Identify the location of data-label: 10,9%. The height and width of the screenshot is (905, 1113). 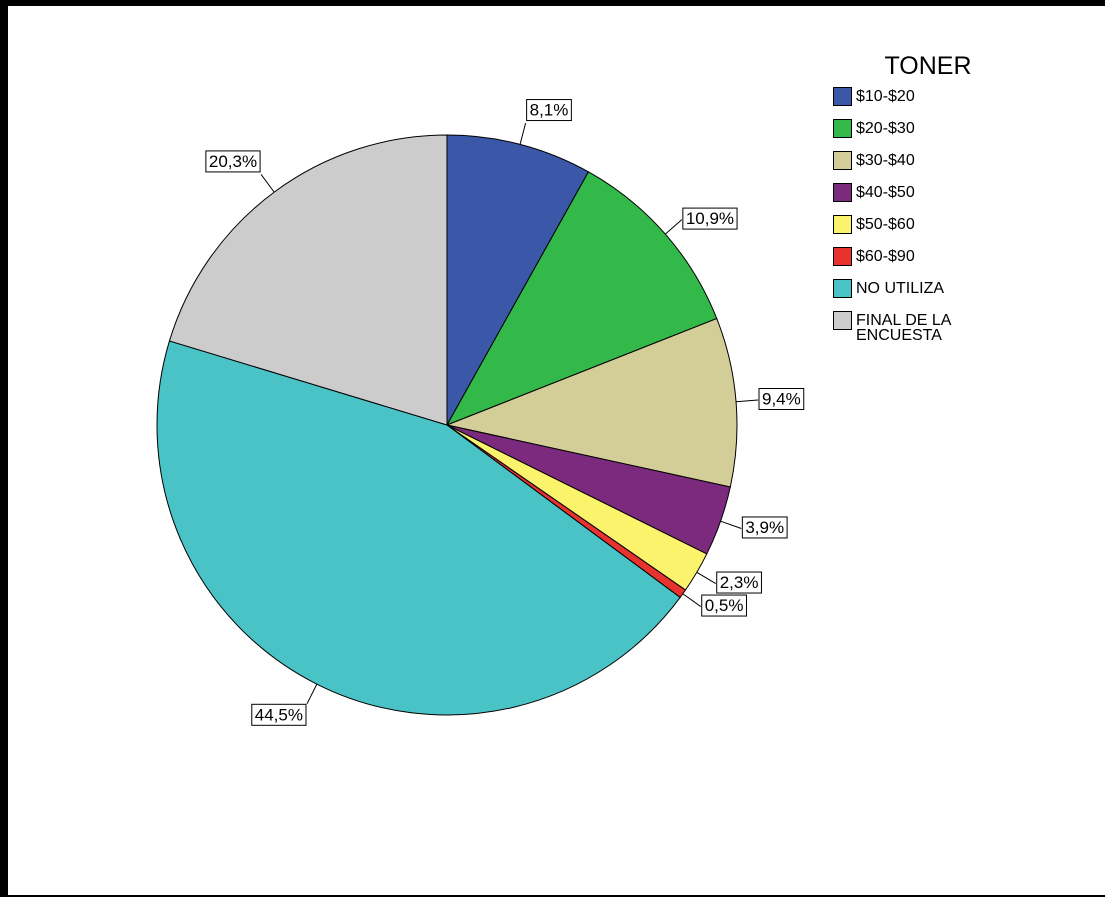
(710, 218).